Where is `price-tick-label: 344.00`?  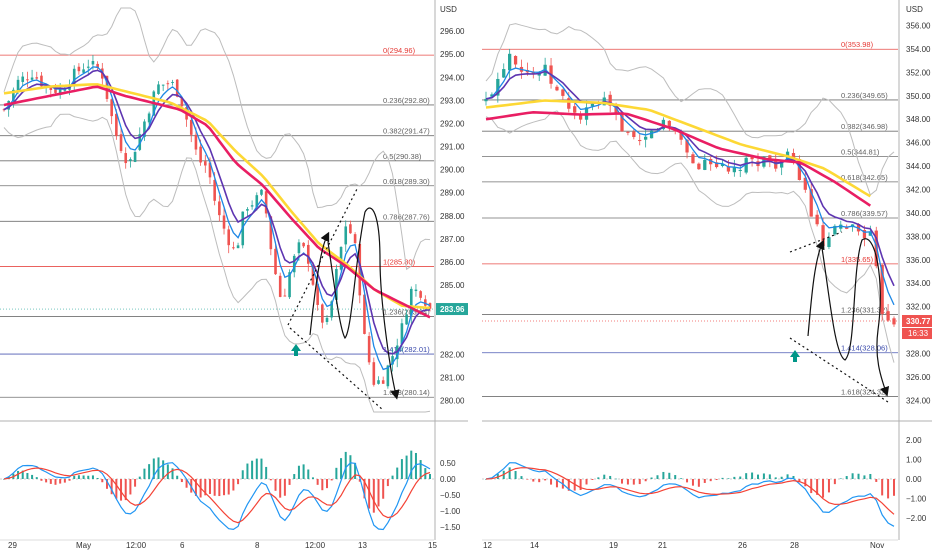 price-tick-label: 344.00 is located at coordinates (918, 166).